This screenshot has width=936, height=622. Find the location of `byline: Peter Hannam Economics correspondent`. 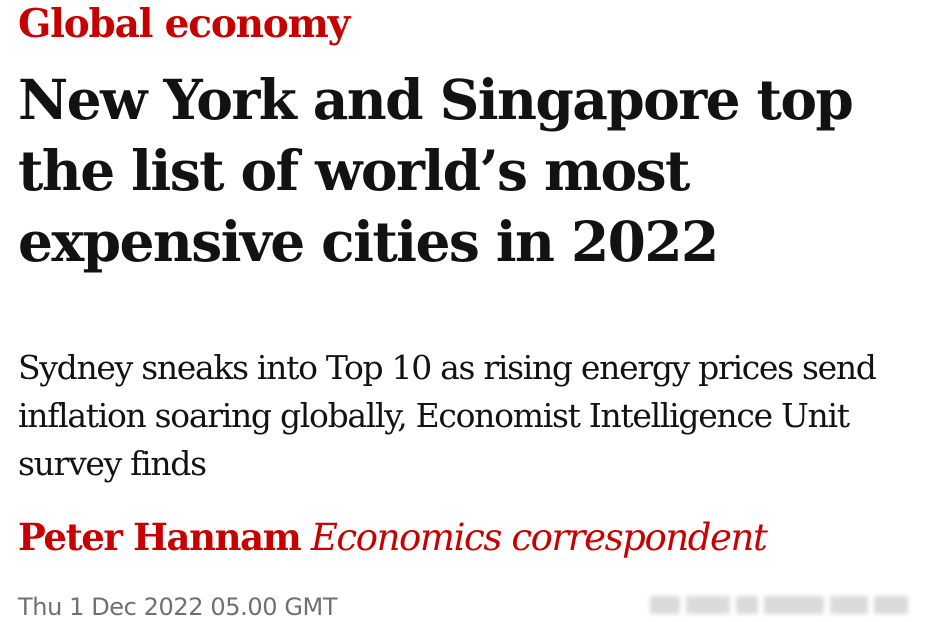

byline: Peter Hannam Economics correspondent is located at coordinates (393, 537).